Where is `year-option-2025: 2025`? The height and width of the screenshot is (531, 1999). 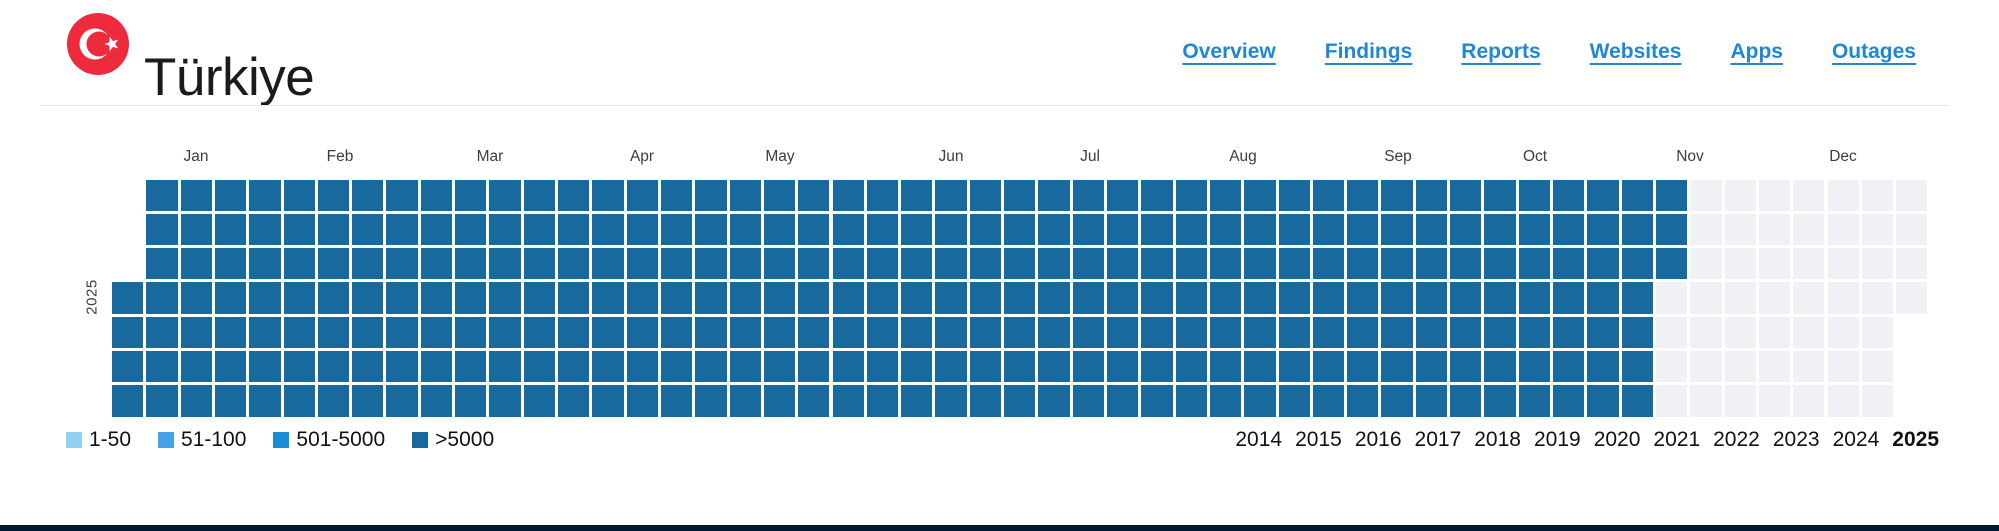
year-option-2025: 2025 is located at coordinates (1915, 439).